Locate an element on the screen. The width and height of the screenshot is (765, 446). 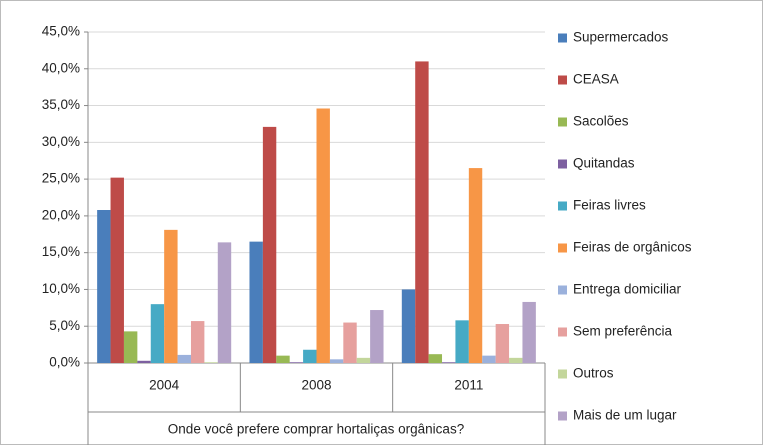
legend-label: Sacolões is located at coordinates (601, 121).